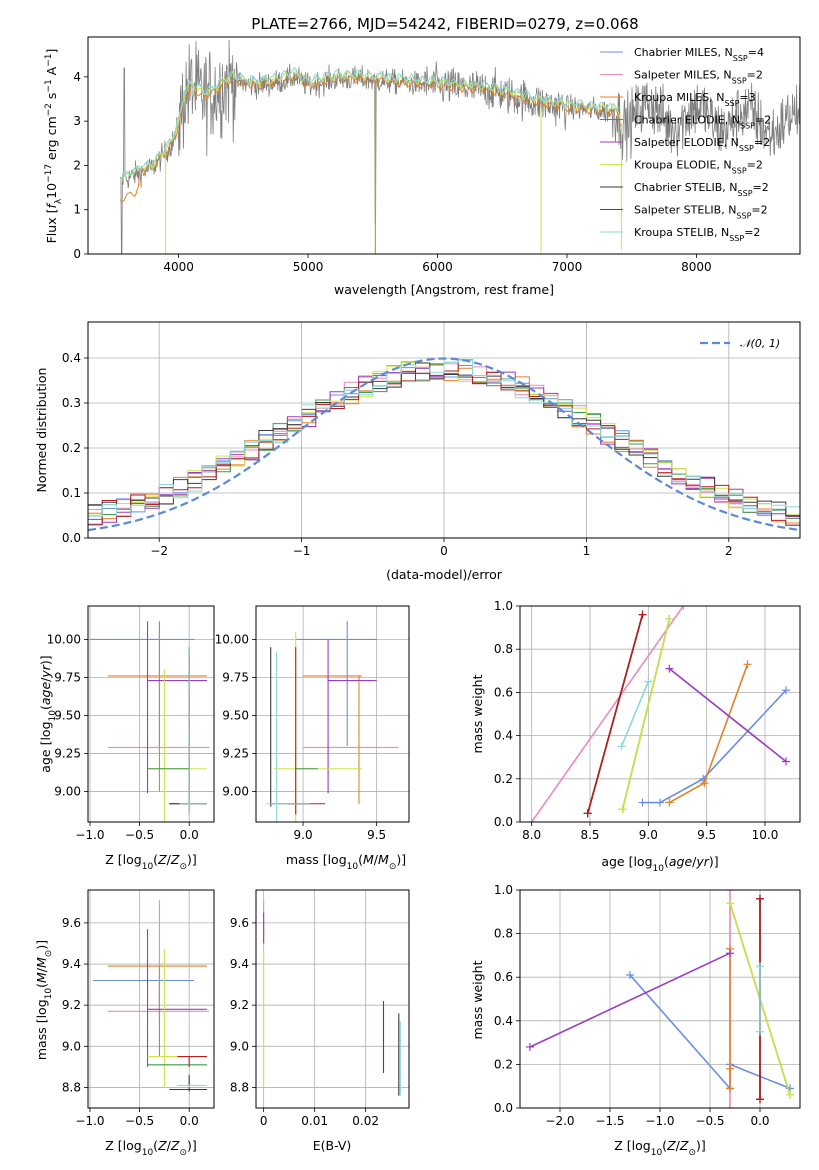 This screenshot has height=1170, width=819. What do you see at coordinates (232, 639) in the screenshot?
I see `y-tick-label: 10.00` at bounding box center [232, 639].